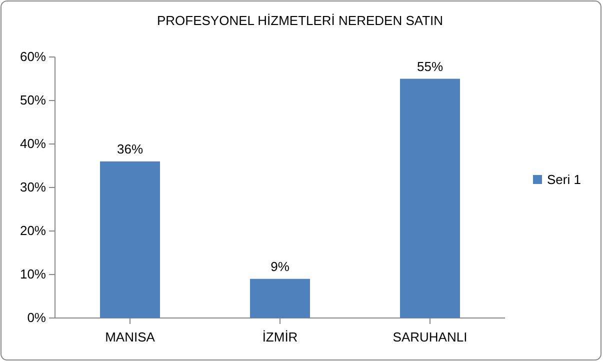  Describe the element at coordinates (430, 336) in the screenshot. I see `x-tick-label: SARUHANLI` at that location.